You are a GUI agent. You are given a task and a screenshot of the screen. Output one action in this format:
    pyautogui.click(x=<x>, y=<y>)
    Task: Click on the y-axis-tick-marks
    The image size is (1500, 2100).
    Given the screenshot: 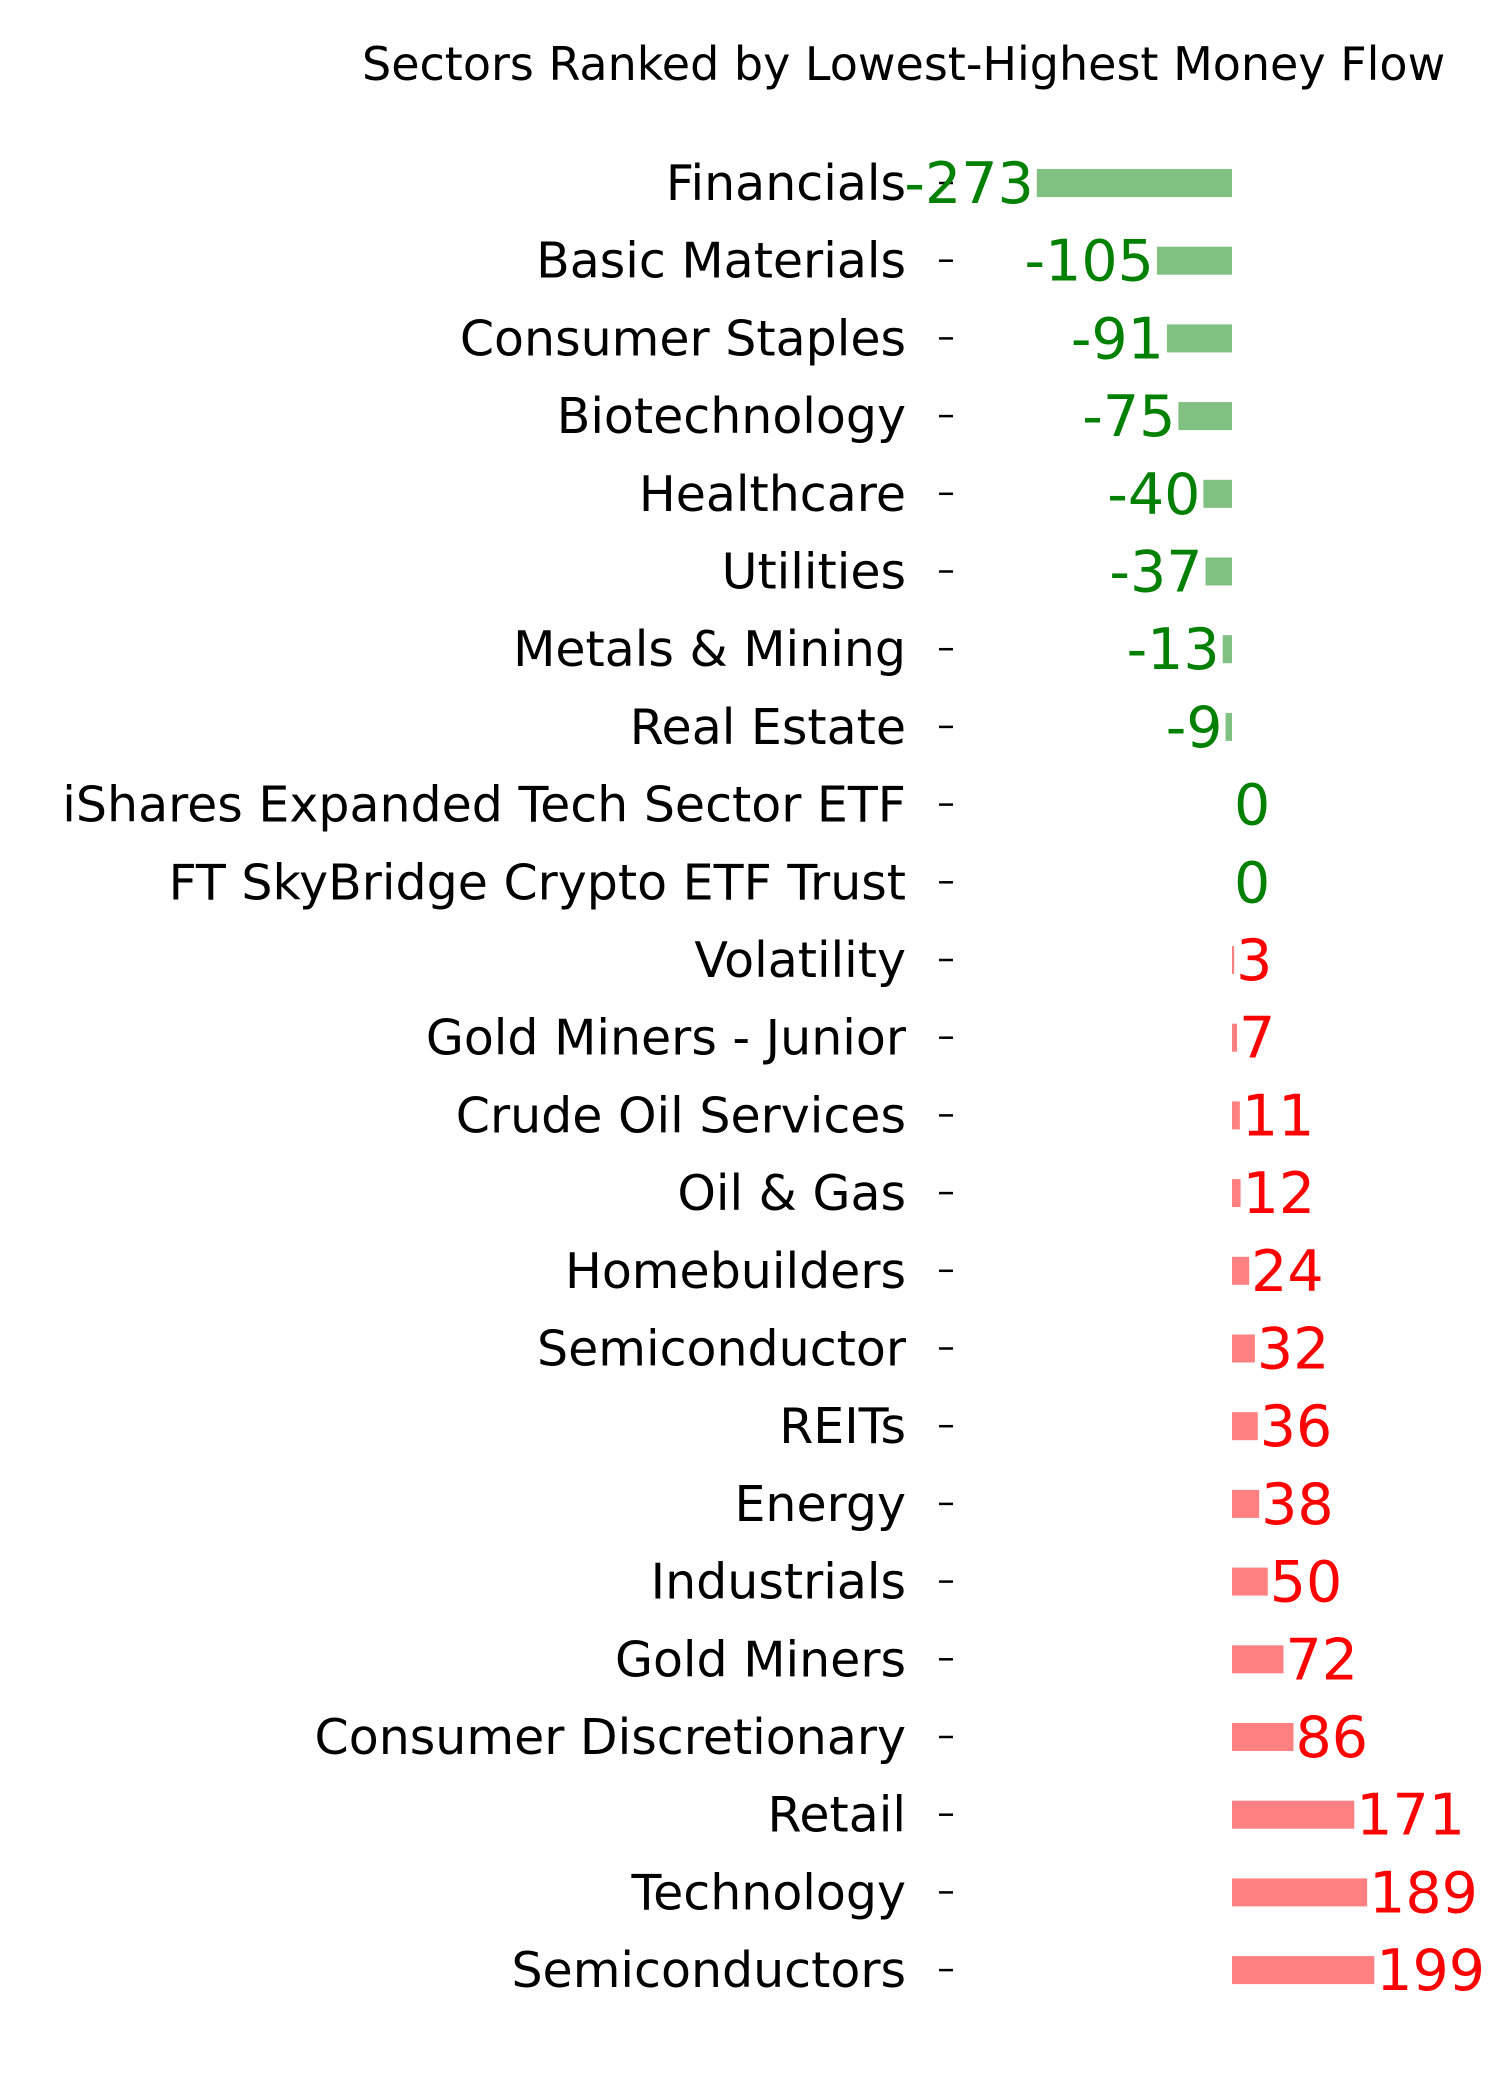 What is the action you would take?
    pyautogui.click(x=946, y=1076)
    